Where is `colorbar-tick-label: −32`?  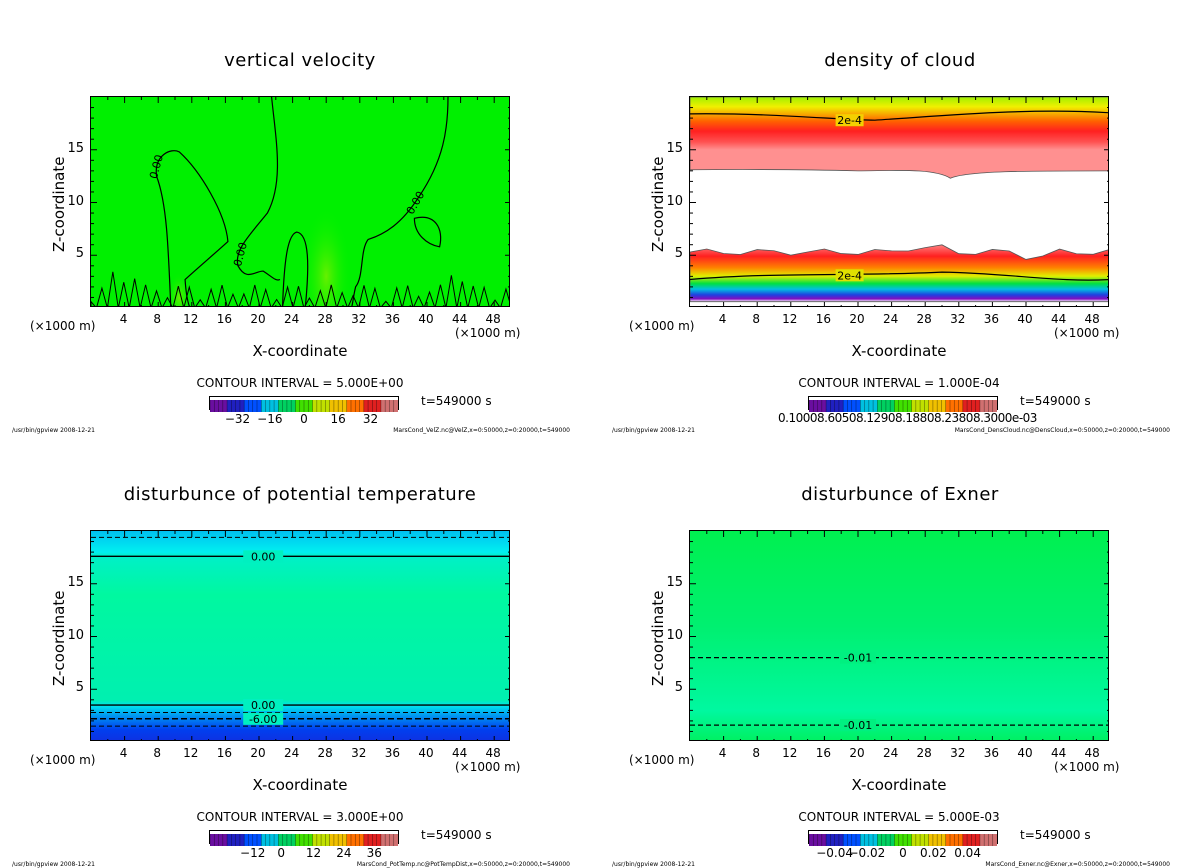 colorbar-tick-label: −32 is located at coordinates (237, 419).